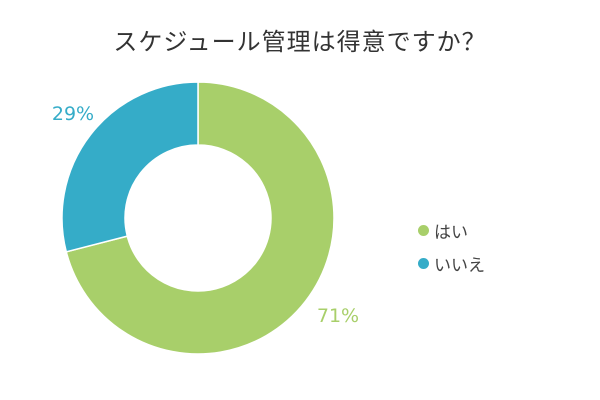 This screenshot has width=600, height=400. I want to click on legend-item-no: いいえ, so click(451, 263).